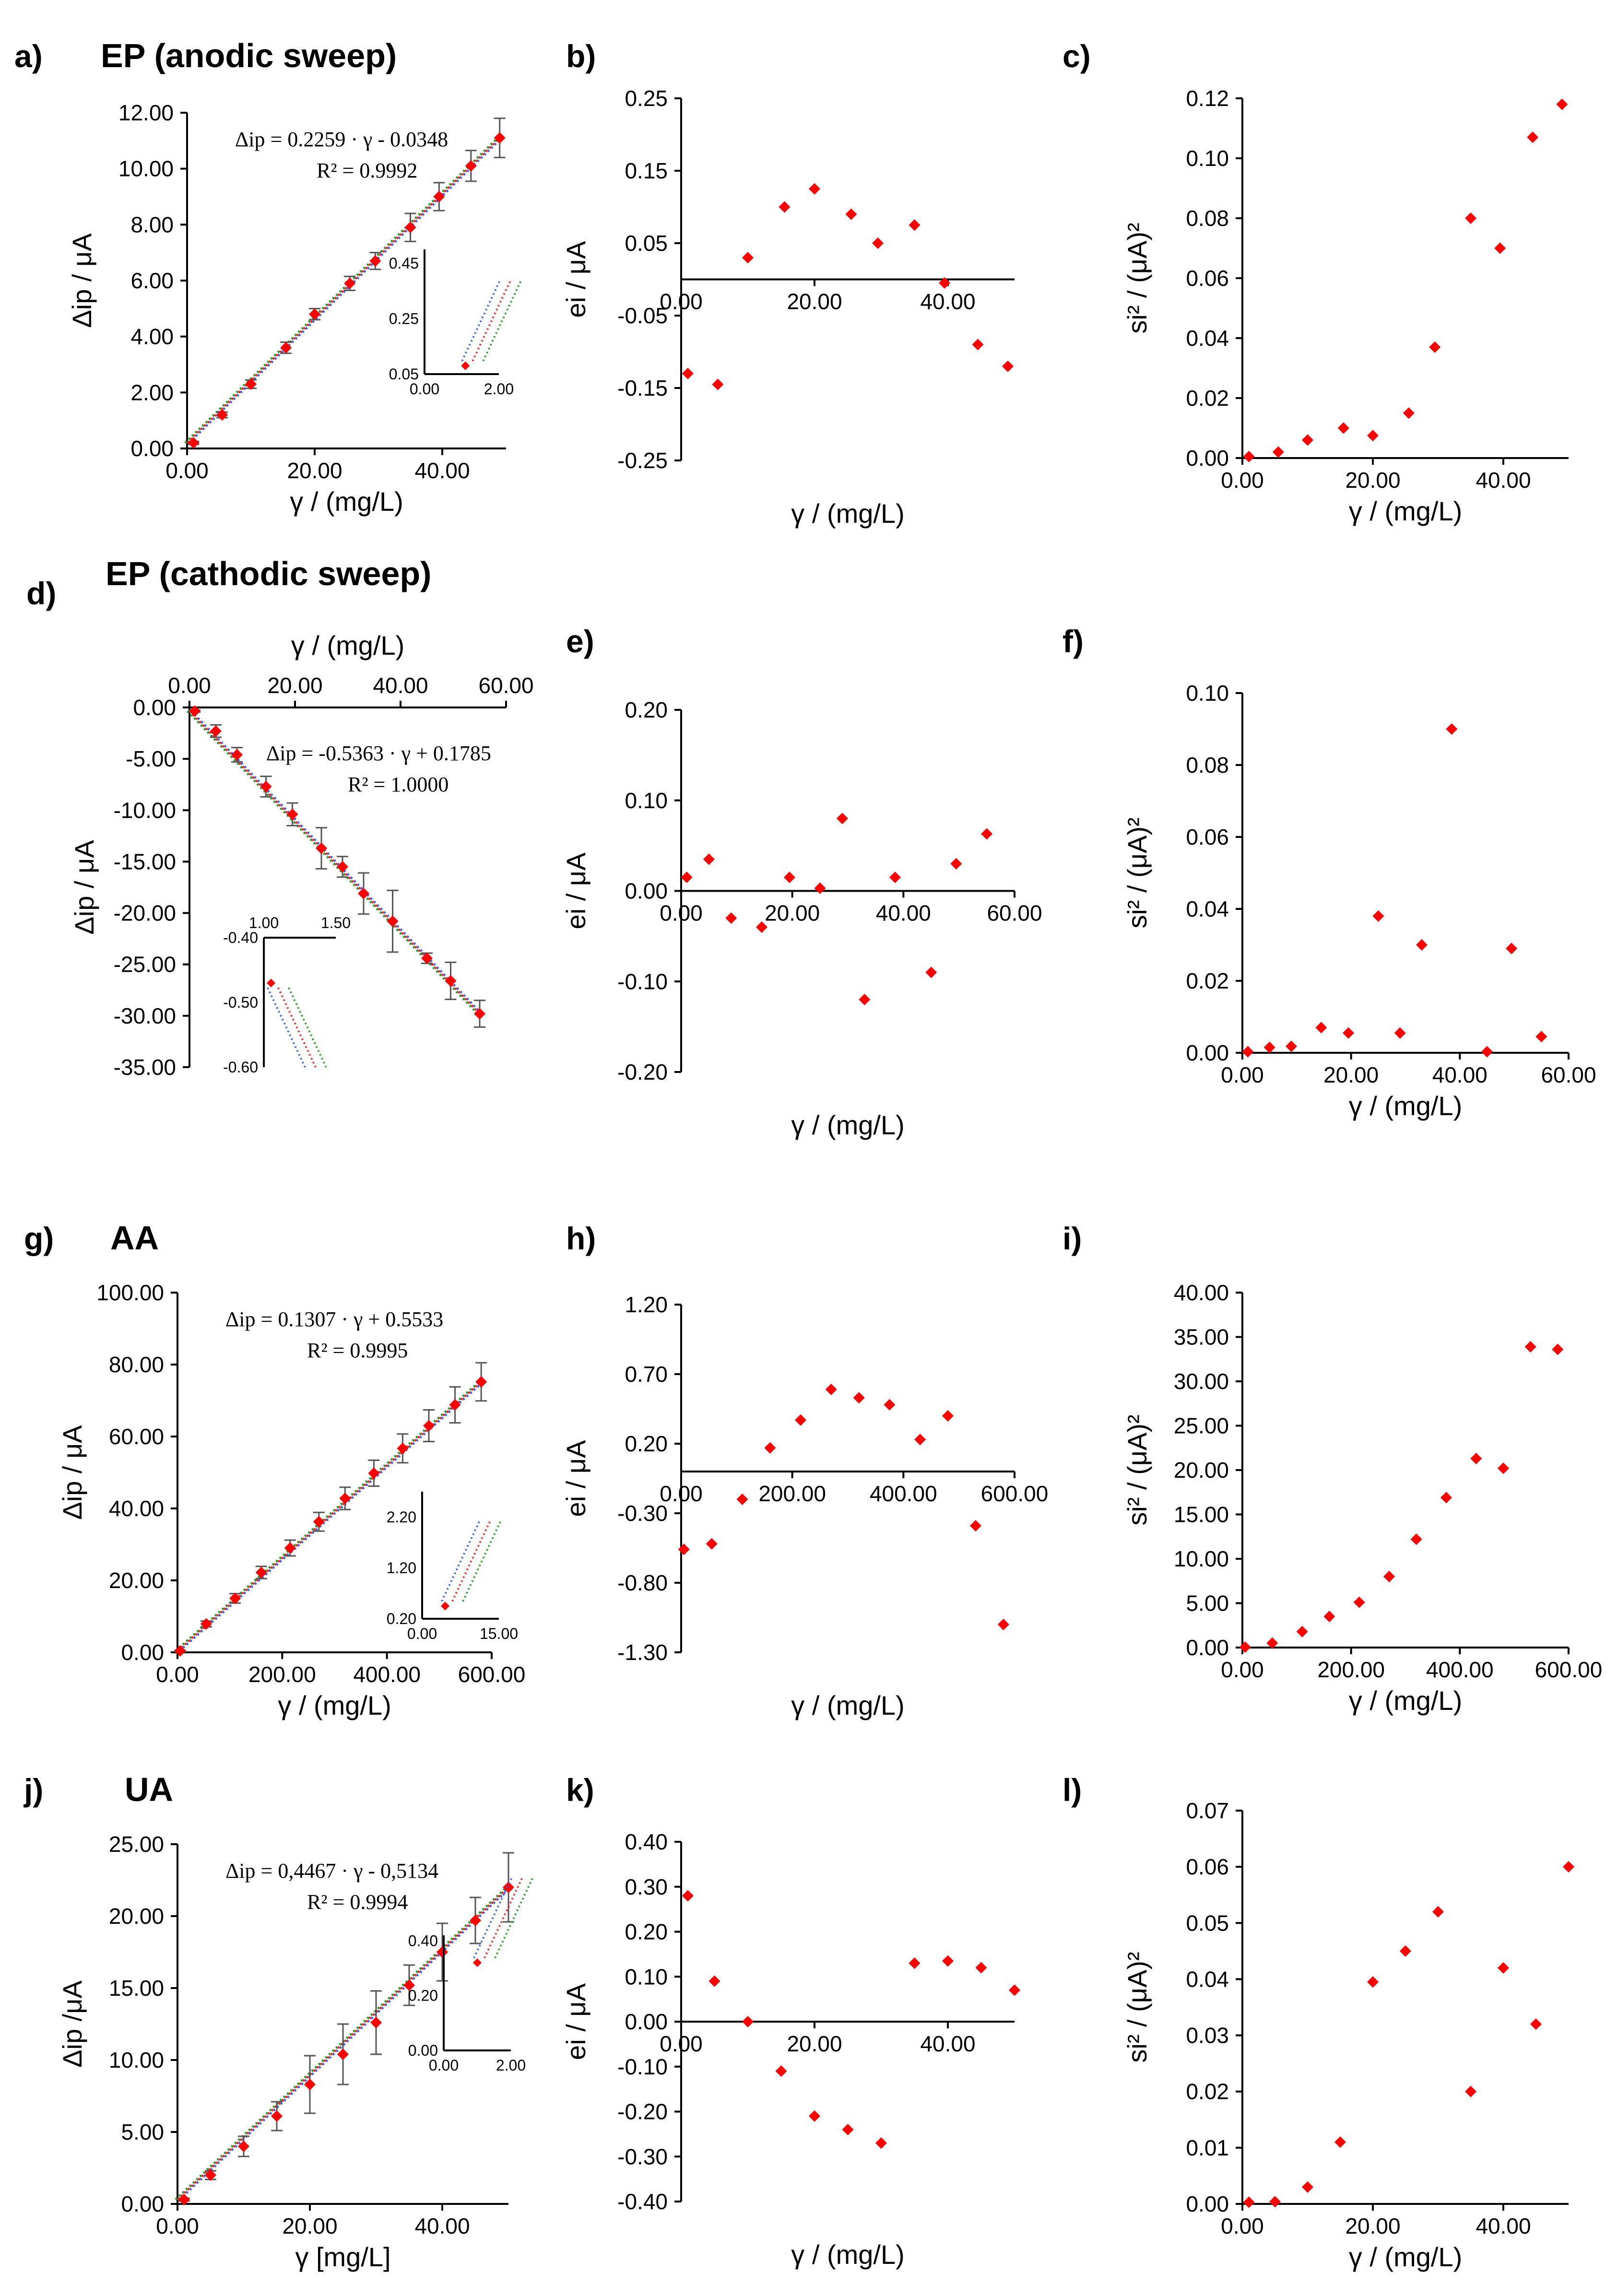  Describe the element at coordinates (146, 113) in the screenshot. I see `y-tick-label-a: 12.00` at that location.